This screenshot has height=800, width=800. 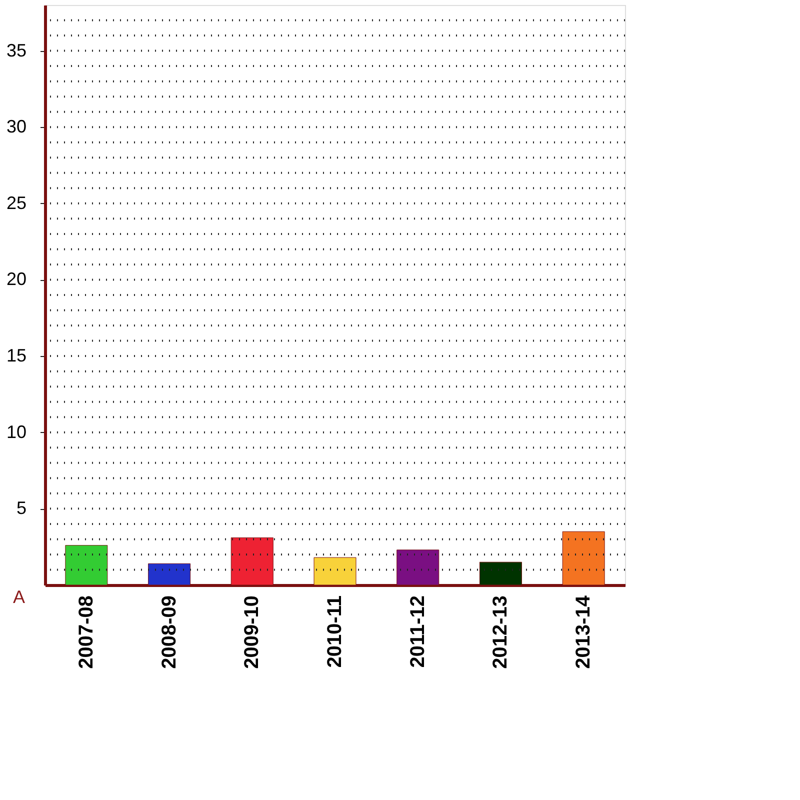 What do you see at coordinates (16, 202) in the screenshot?
I see `y-tick-label: 25` at bounding box center [16, 202].